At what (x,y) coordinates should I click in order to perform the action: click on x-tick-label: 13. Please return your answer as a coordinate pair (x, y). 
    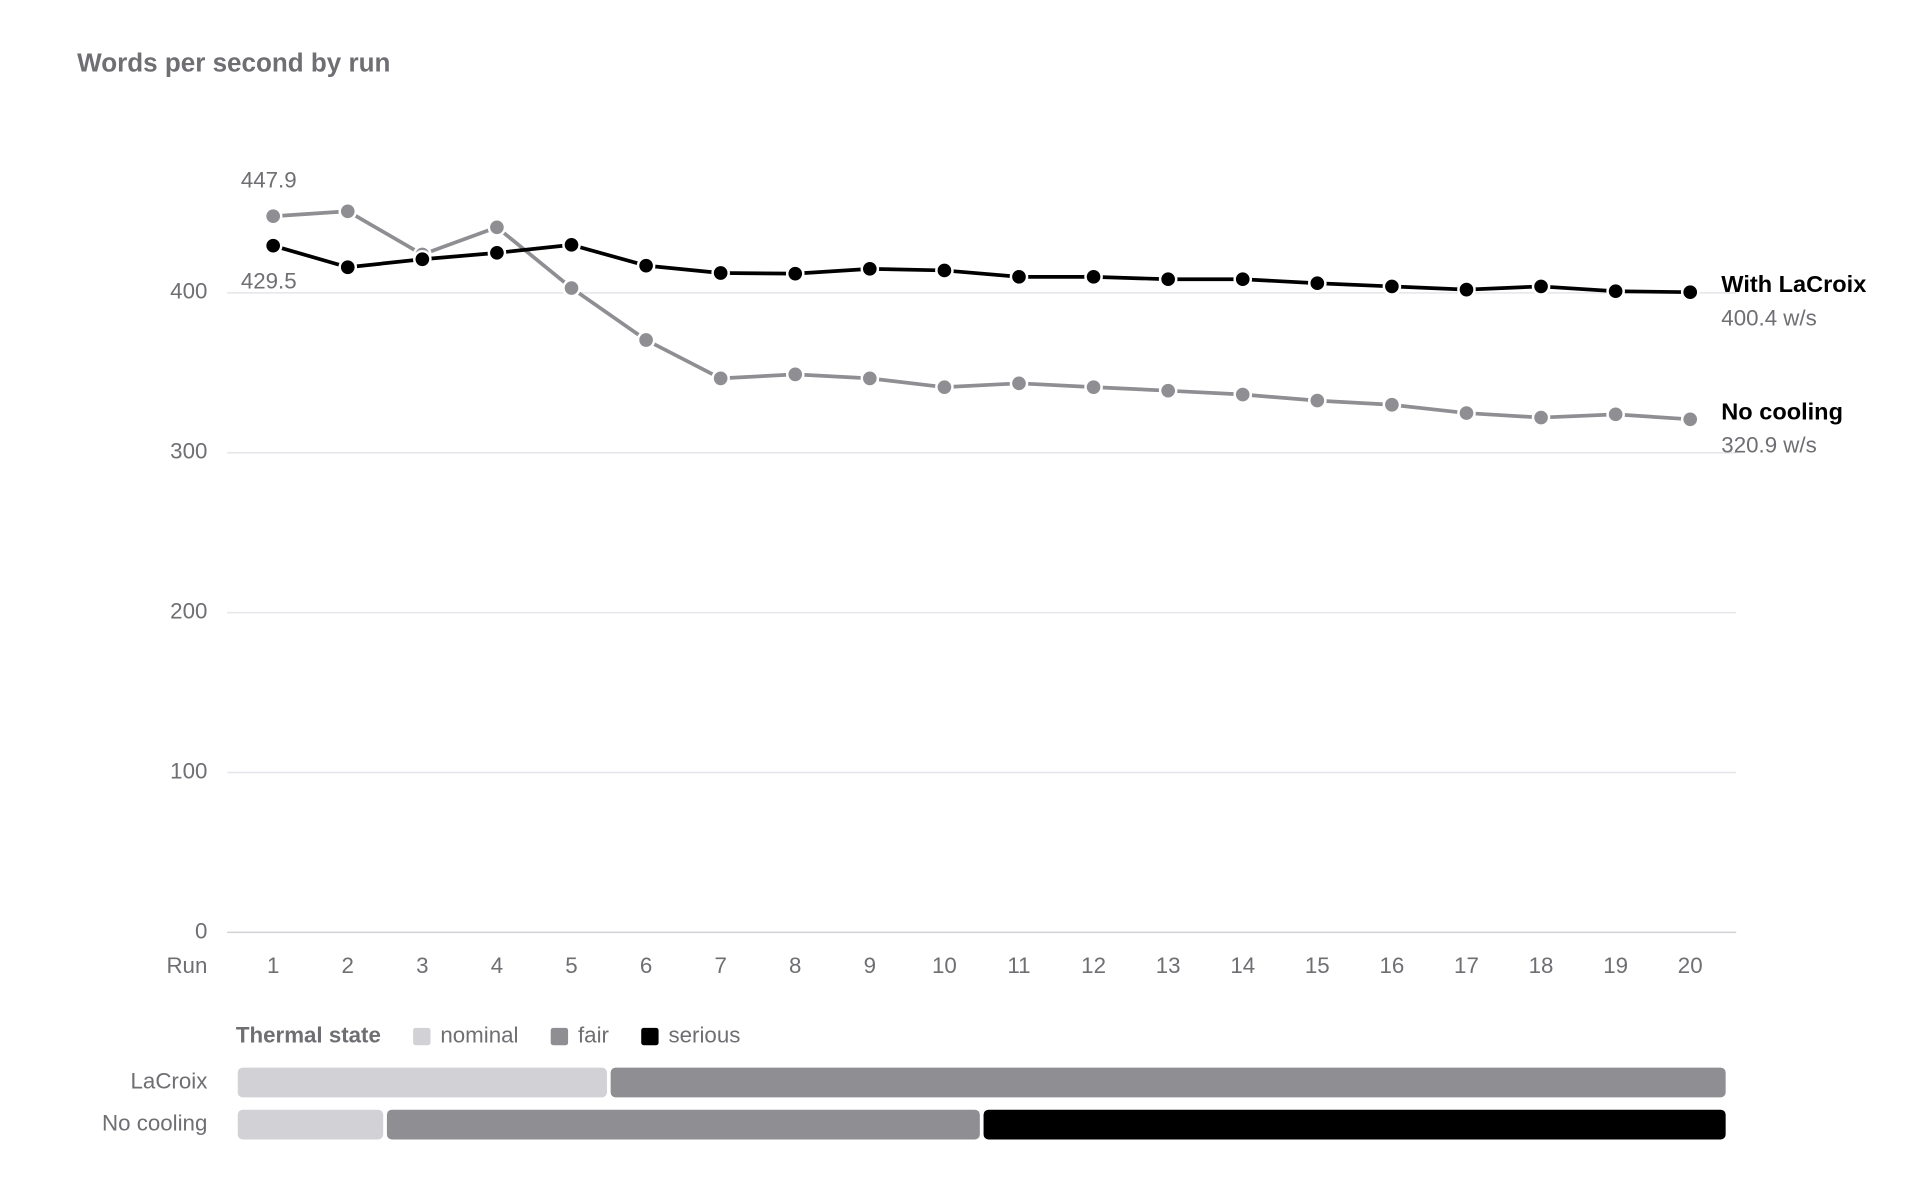
    Looking at the image, I should click on (1168, 965).